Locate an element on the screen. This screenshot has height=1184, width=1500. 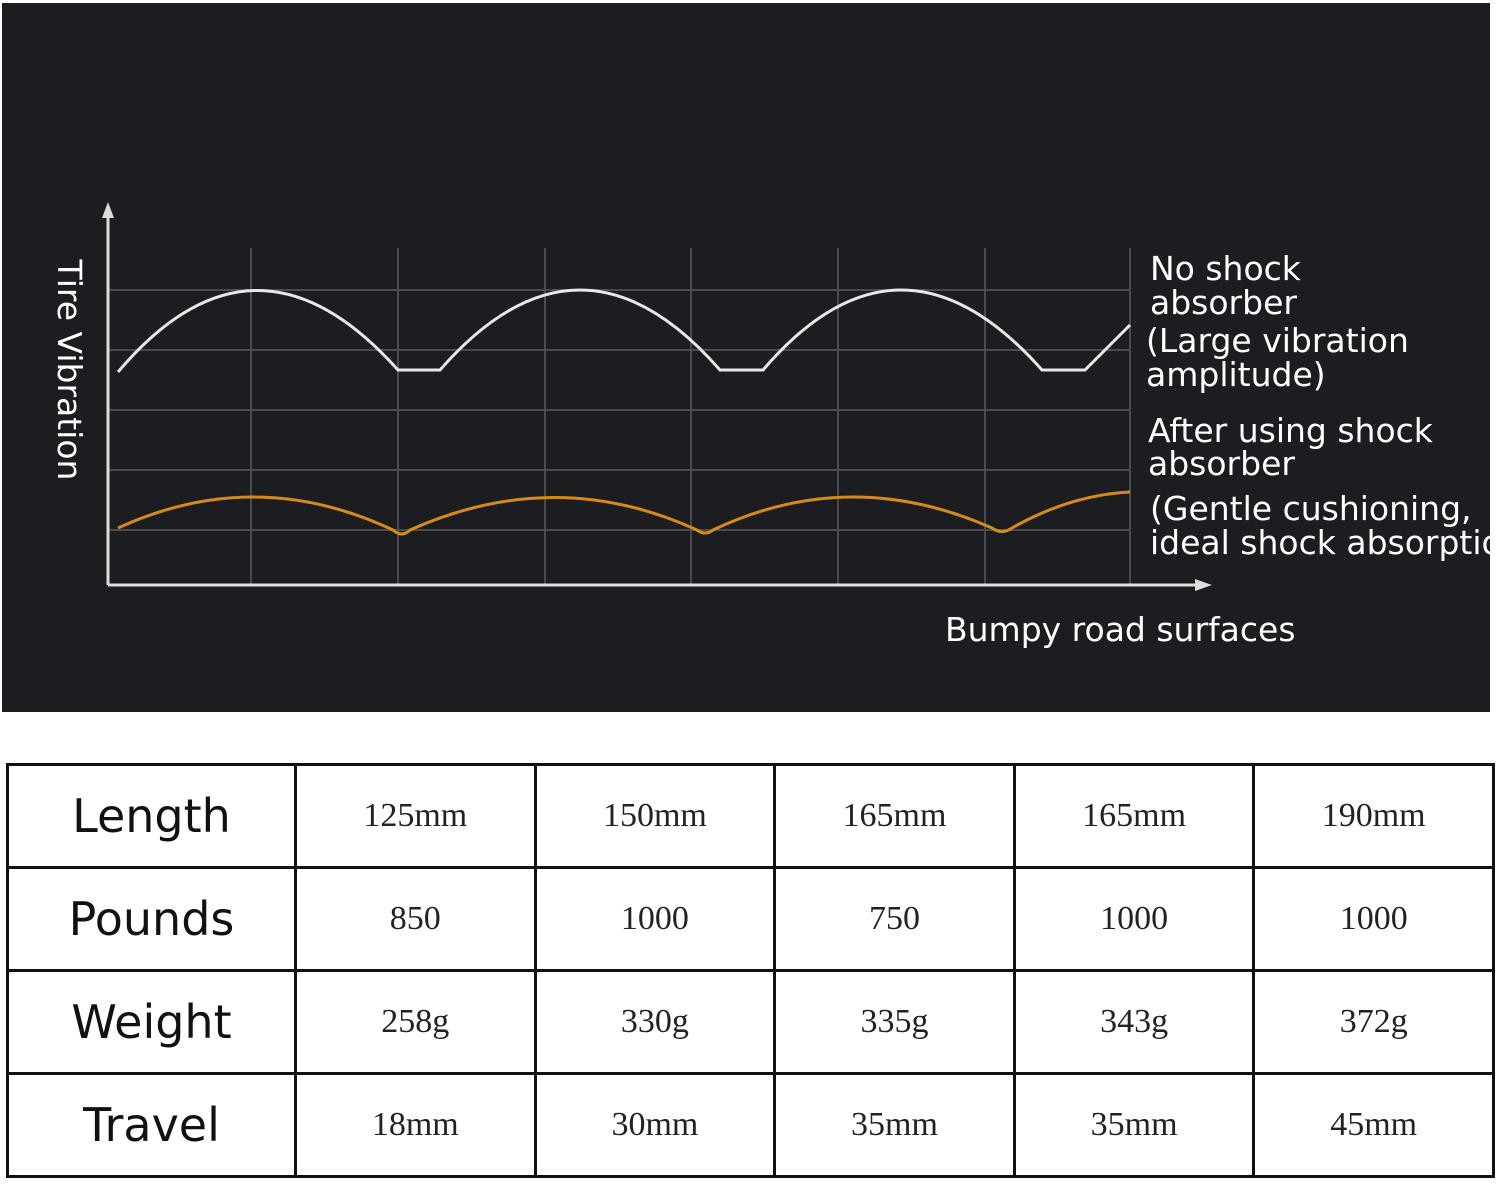
table-cell: 372g is located at coordinates (1373, 1022).